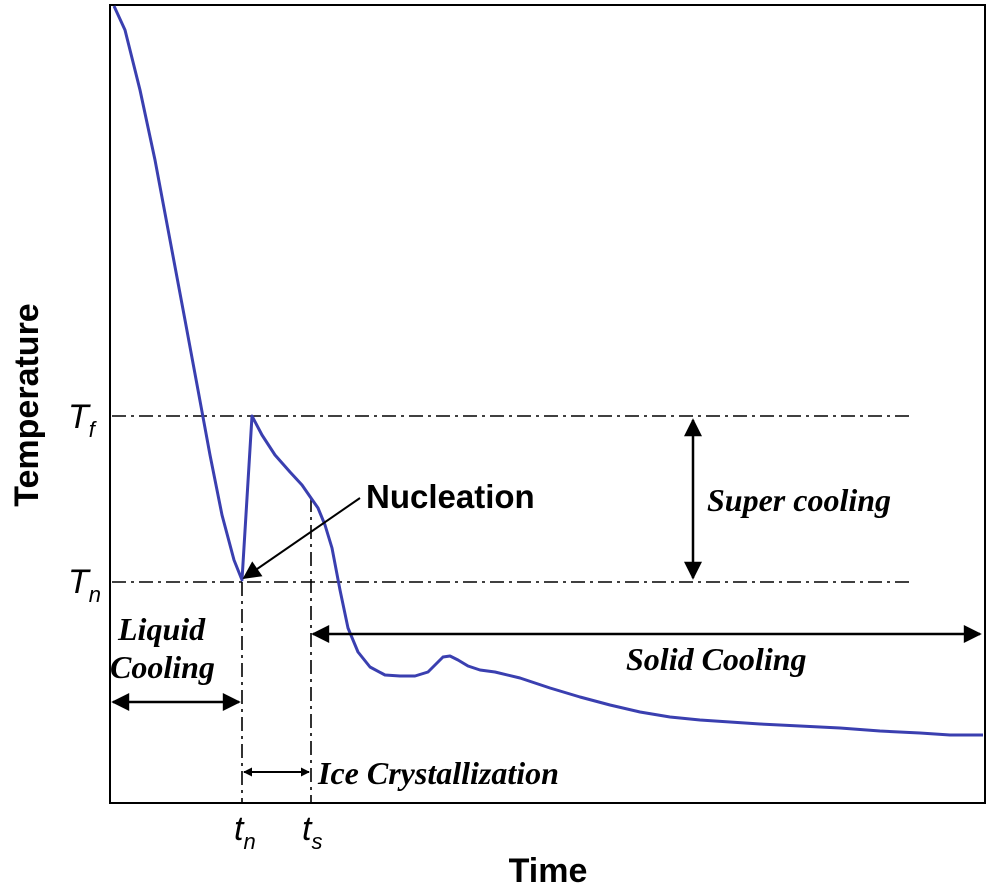 This screenshot has height=890, width=990. I want to click on liquid-cooling-label-line2: Cooling, so click(162, 667).